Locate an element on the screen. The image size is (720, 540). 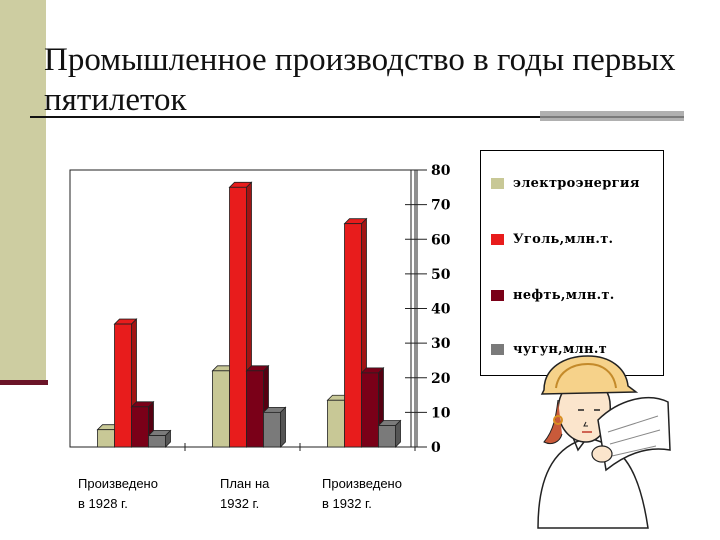
y-tick-label-20: 20 is located at coordinates (441, 379).